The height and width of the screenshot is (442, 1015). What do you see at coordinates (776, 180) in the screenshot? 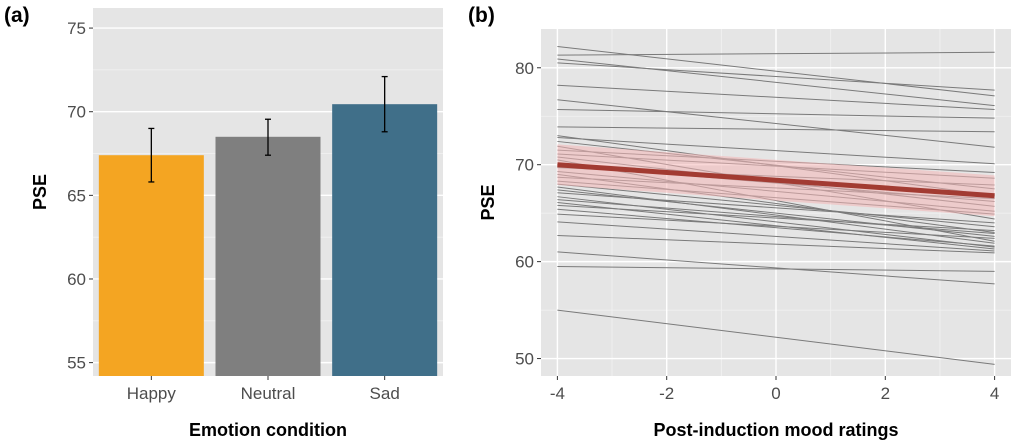
I see `panel-b-mean-line` at bounding box center [776, 180].